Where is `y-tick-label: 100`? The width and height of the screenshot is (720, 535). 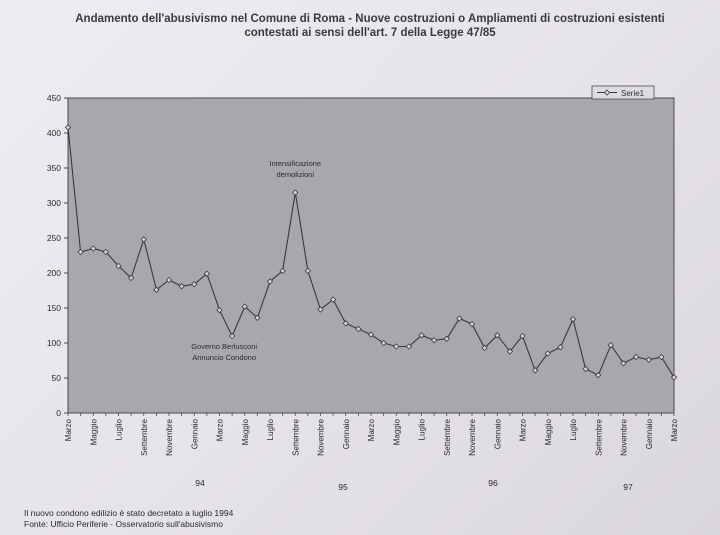
y-tick-label: 100 is located at coordinates (54, 343).